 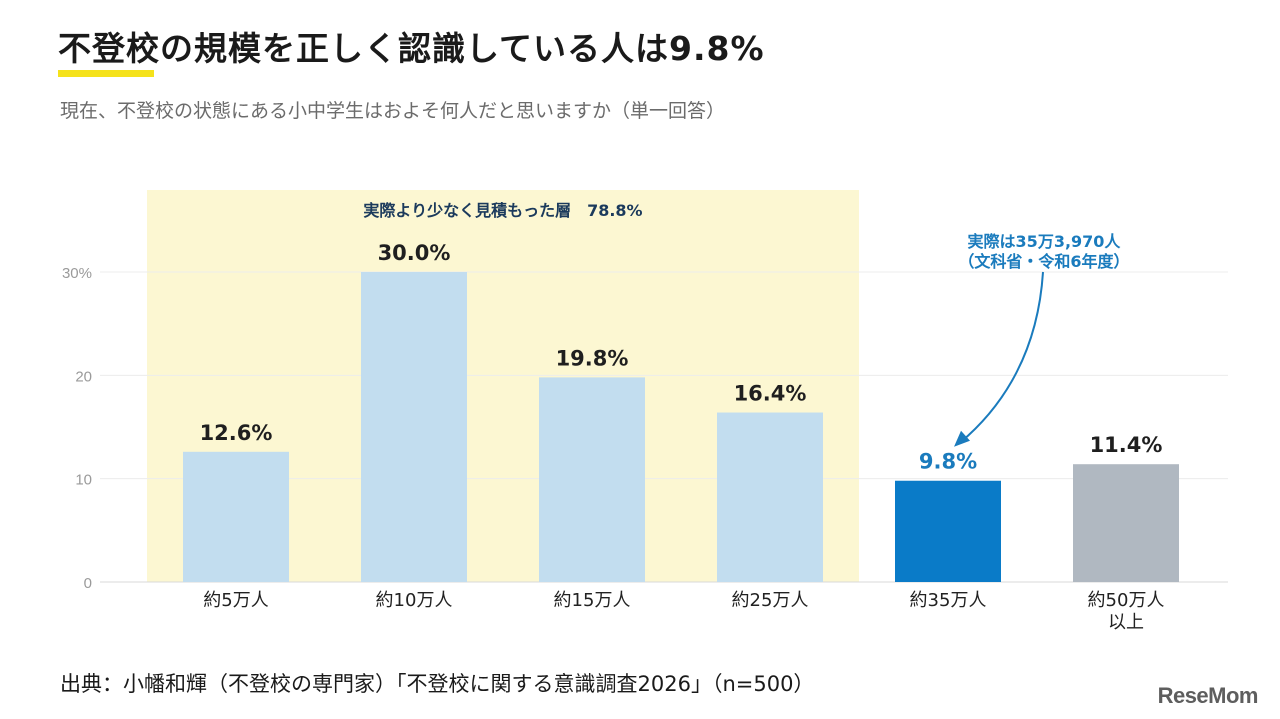 I want to click on x-tick-label: 約25万人, so click(x=770, y=600).